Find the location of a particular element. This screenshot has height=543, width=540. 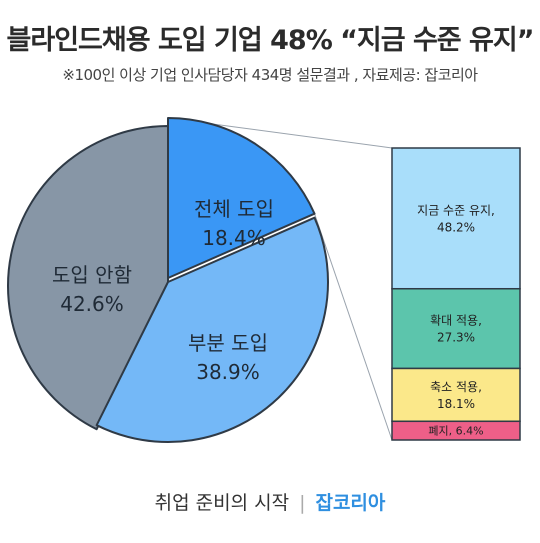

pie-slice-label: 도입 안함 is located at coordinates (92, 275).